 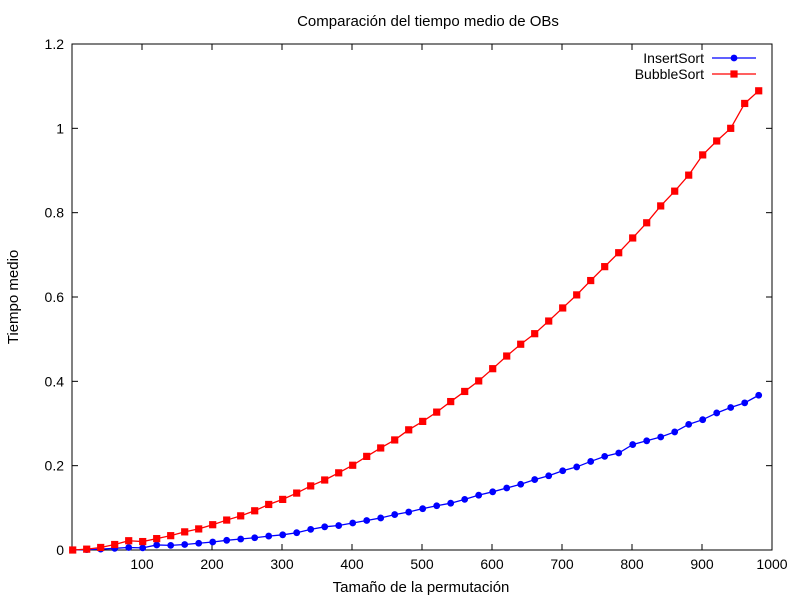 I want to click on legend-label-insertsort: InsertSort, so click(x=673, y=58).